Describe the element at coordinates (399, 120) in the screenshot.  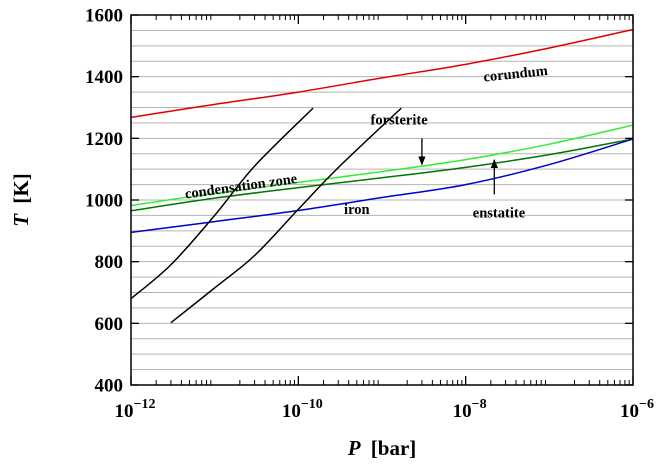
I see `label-forsterite: forsterite` at that location.